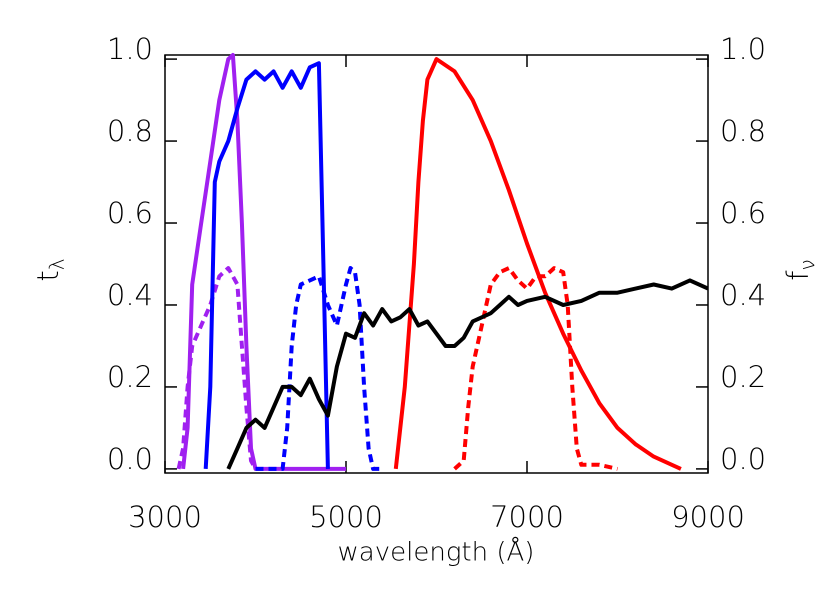 The image size is (830, 593). I want to click on x-tick-label: 9000, so click(708, 517).